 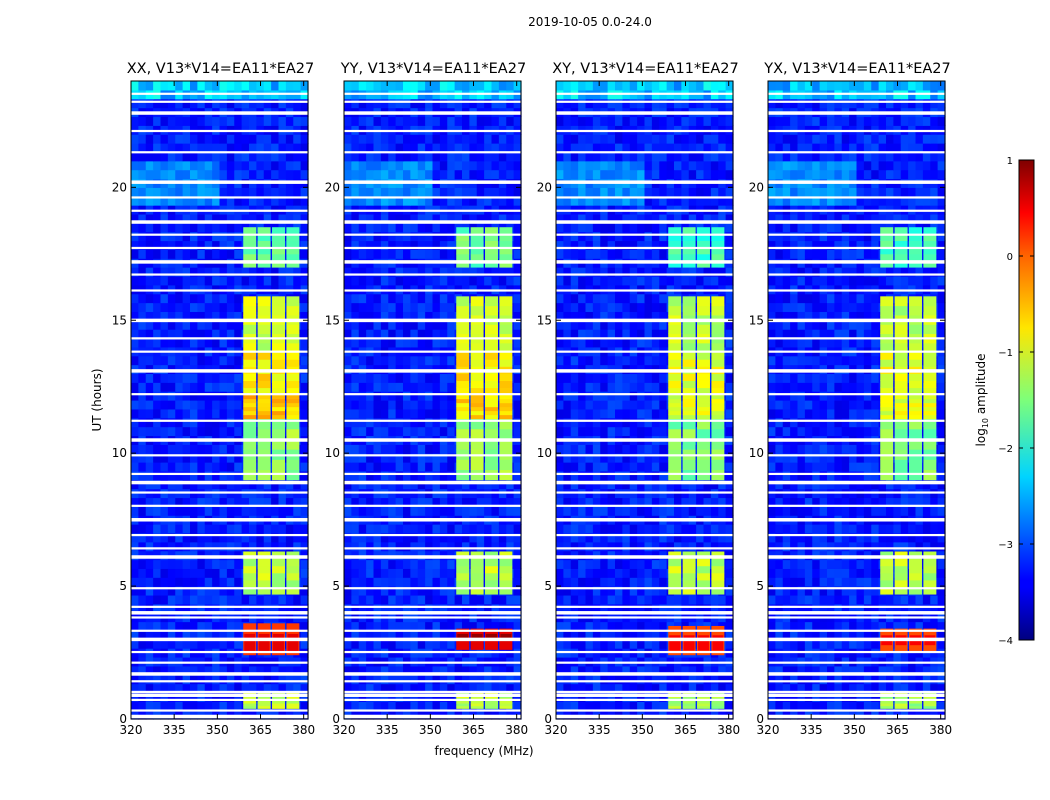 What do you see at coordinates (491, 637) in the screenshot?
I see `burst-core` at bounding box center [491, 637].